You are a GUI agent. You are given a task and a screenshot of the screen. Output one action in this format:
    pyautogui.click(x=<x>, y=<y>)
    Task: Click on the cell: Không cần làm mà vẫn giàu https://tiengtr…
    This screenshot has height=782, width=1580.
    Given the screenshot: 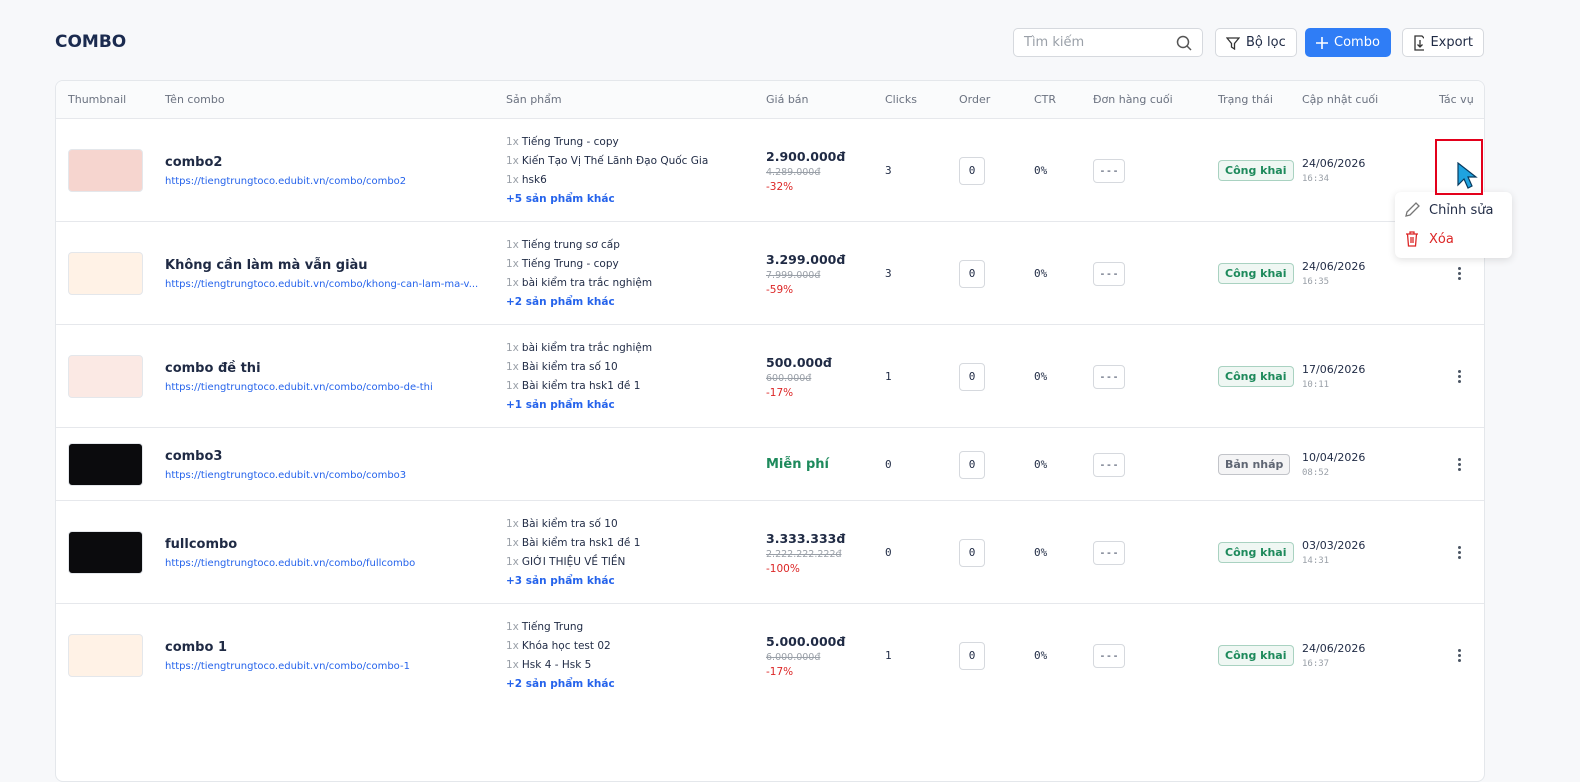 What is the action you would take?
    pyautogui.click(x=330, y=273)
    